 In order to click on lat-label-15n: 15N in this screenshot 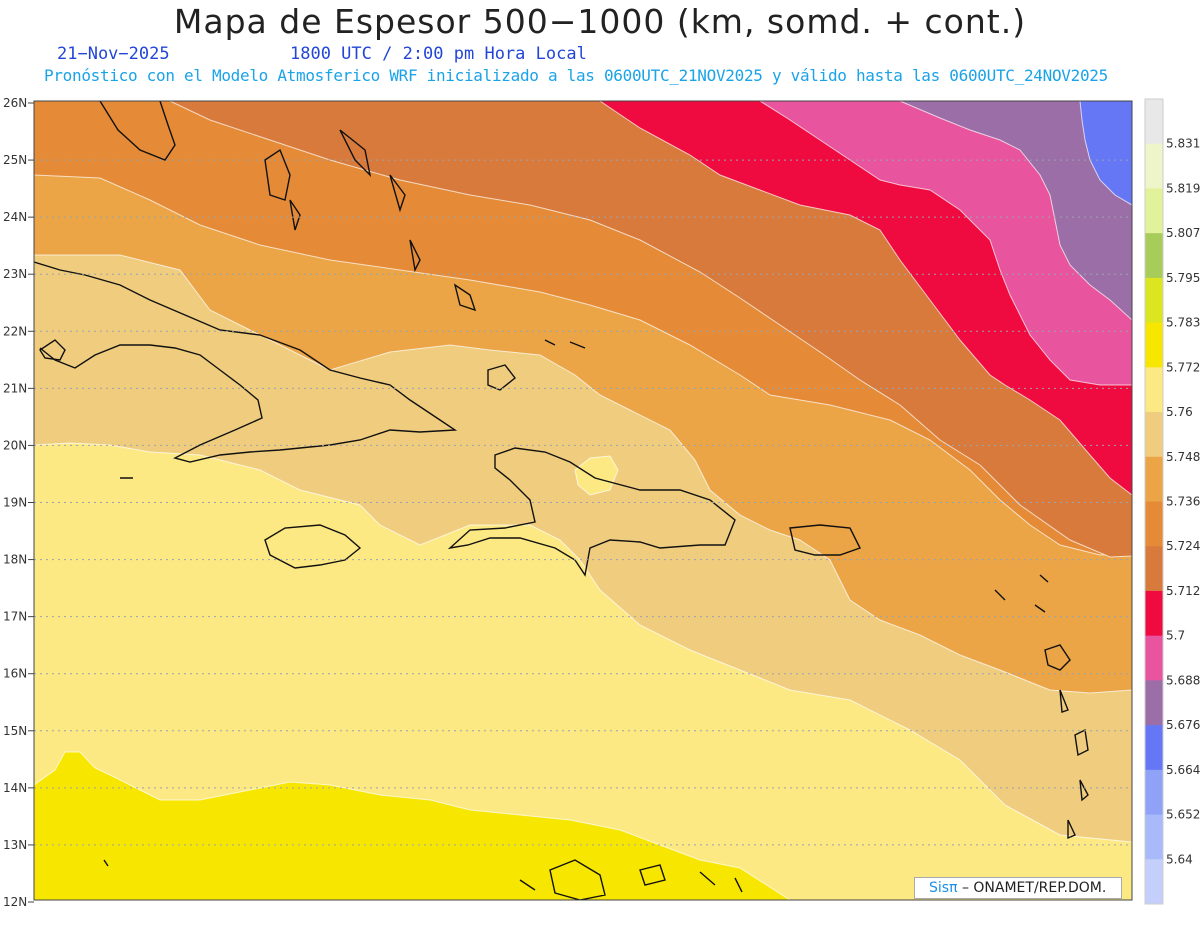, I will do `click(15, 731)`.